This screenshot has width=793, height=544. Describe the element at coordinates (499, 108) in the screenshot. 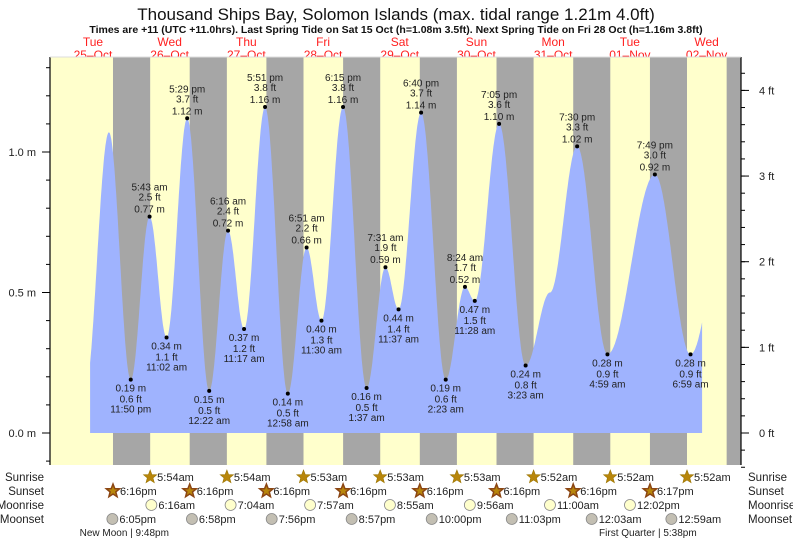

I see `tide-high: 7:05 pm3.6 ft1.10 m` at that location.